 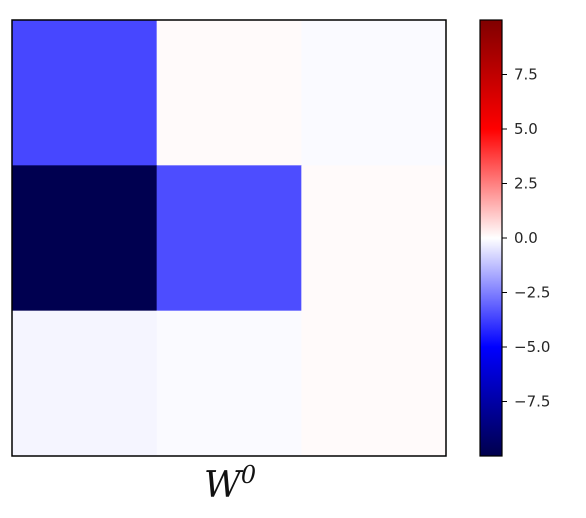 What do you see at coordinates (84, 93) in the screenshot?
I see `heatmap-cell-r0-c0` at bounding box center [84, 93].